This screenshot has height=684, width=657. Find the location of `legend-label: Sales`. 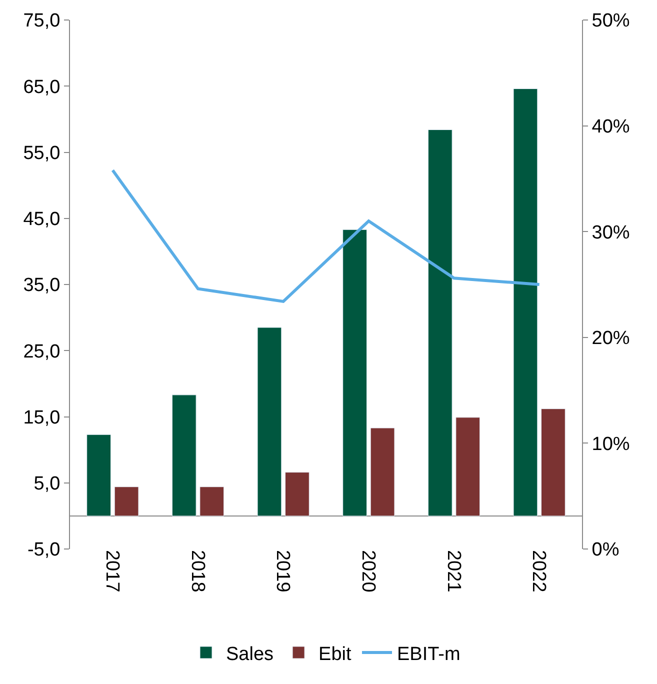

legend-label: Sales is located at coordinates (250, 654).